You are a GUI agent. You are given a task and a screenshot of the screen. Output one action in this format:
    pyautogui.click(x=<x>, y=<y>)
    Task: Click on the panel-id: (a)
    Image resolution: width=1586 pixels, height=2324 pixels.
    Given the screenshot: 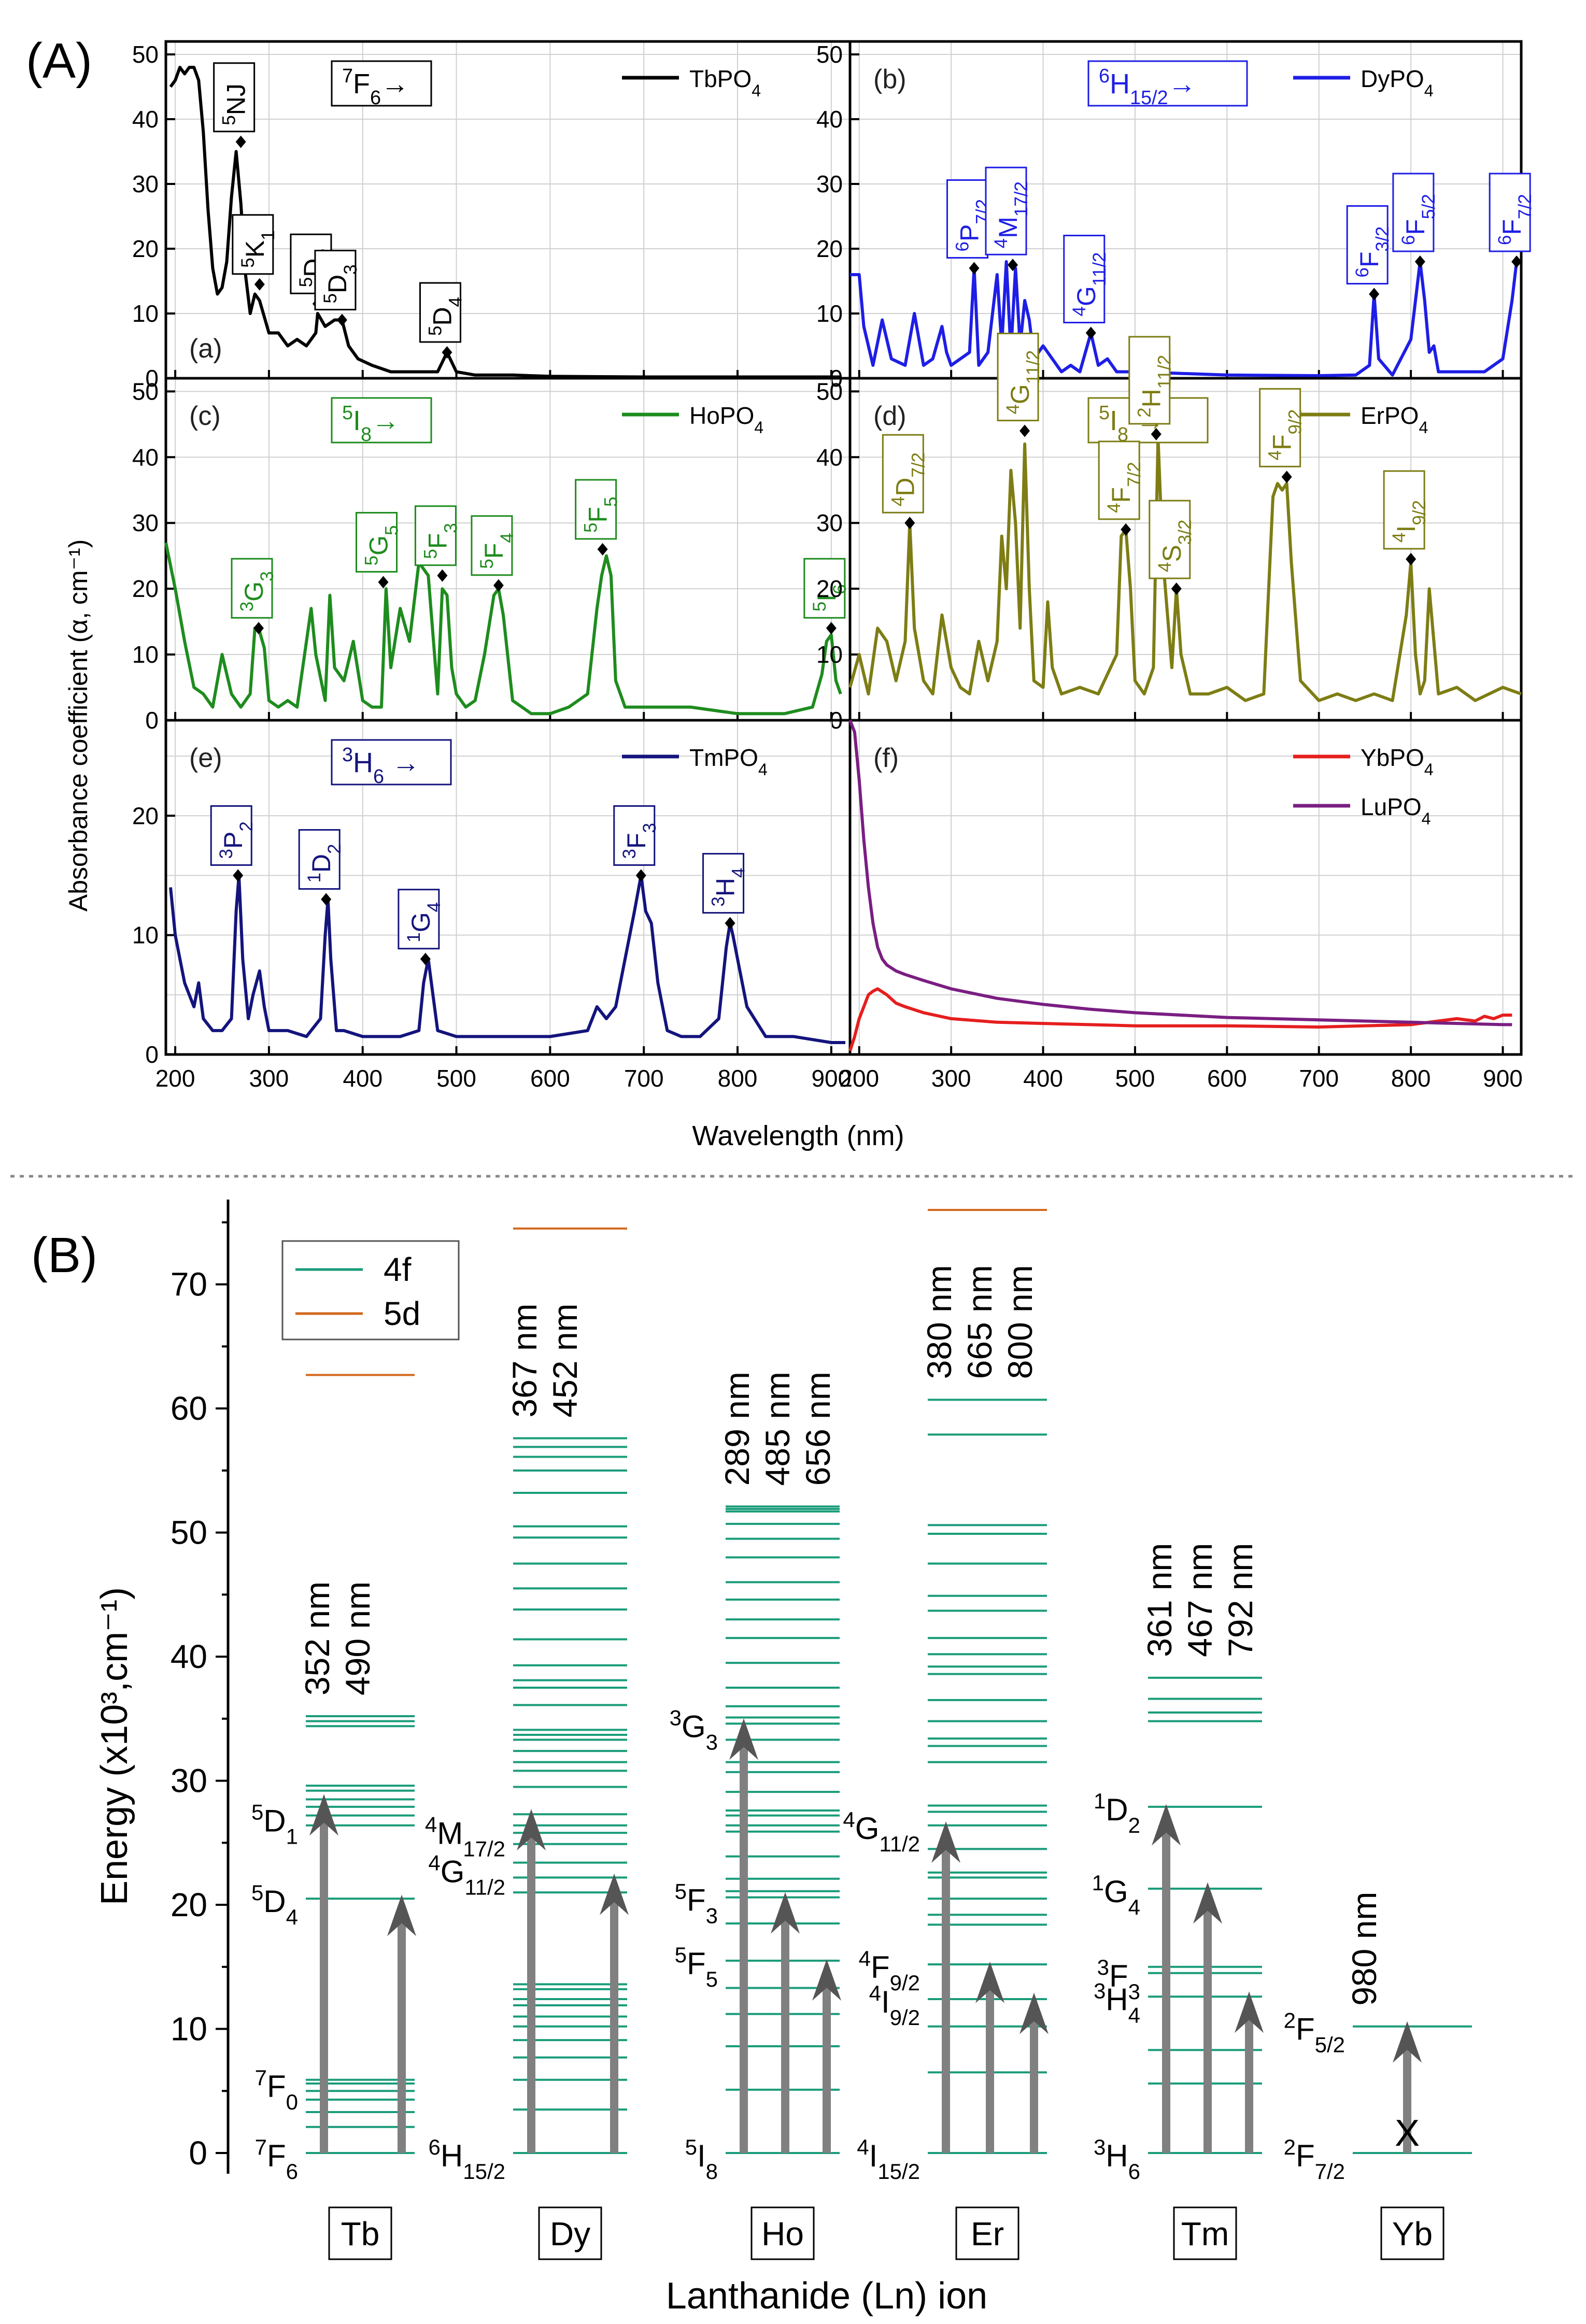 What is the action you would take?
    pyautogui.click(x=205, y=349)
    